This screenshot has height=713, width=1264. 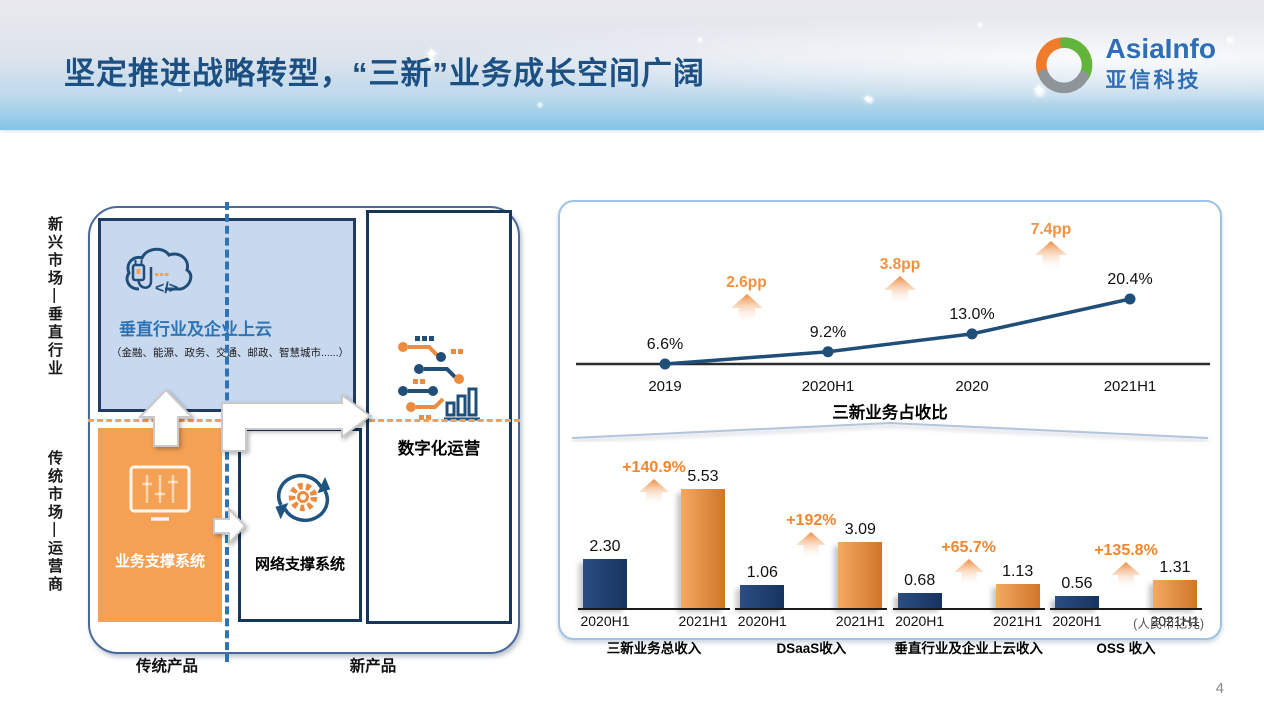 What do you see at coordinates (654, 467) in the screenshot?
I see `growth-label: +140.9%` at bounding box center [654, 467].